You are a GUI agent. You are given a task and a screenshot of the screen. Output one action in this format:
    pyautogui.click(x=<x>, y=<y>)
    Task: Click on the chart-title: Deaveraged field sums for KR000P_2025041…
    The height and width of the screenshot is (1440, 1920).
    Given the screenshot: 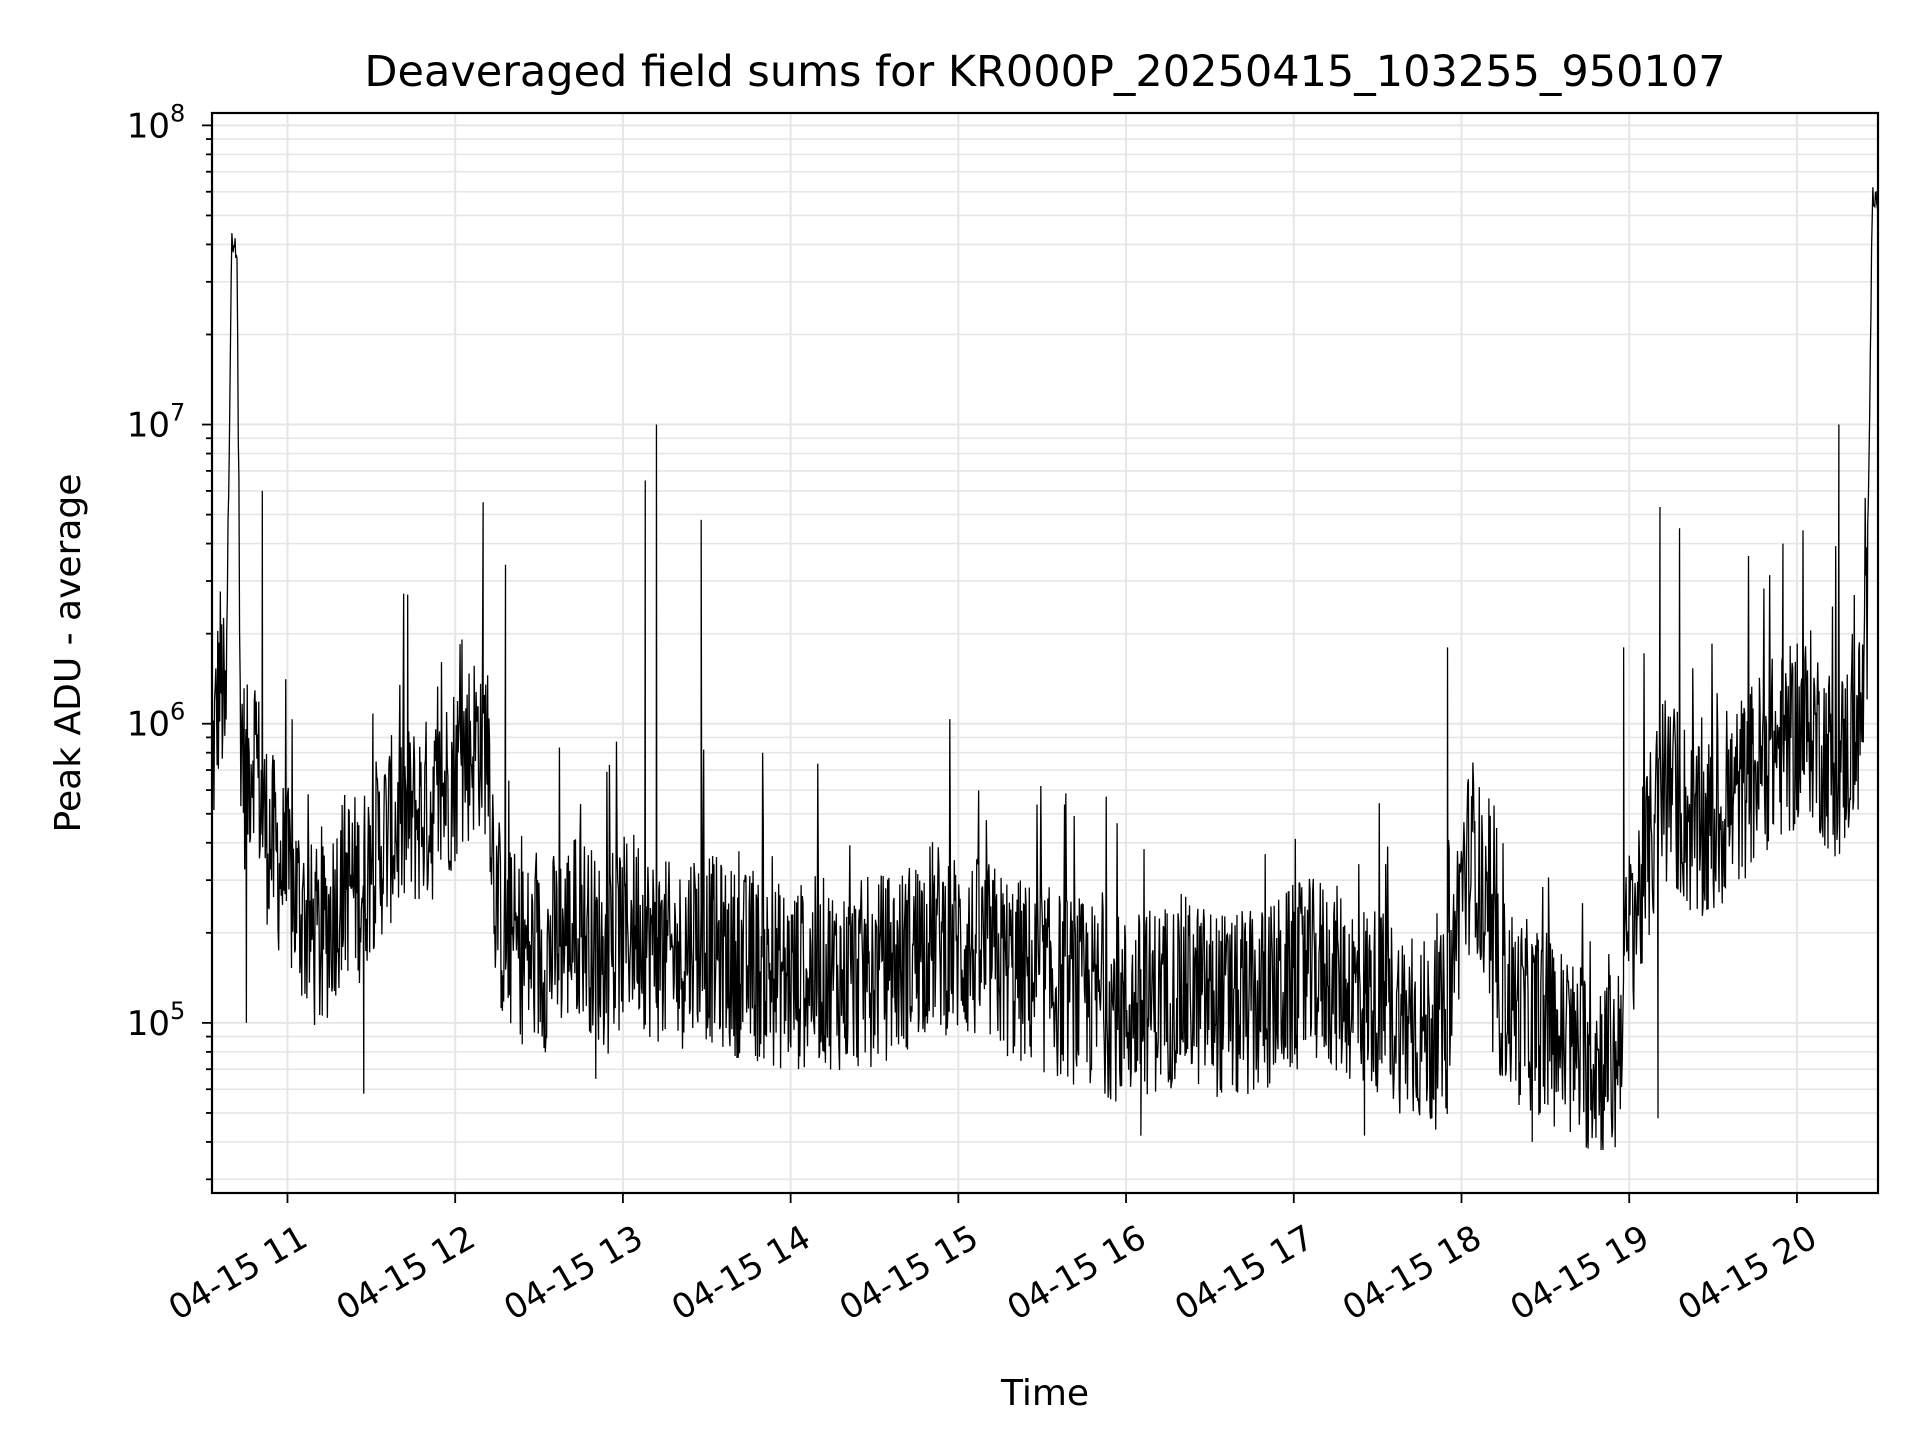 What is the action you would take?
    pyautogui.click(x=1044, y=72)
    